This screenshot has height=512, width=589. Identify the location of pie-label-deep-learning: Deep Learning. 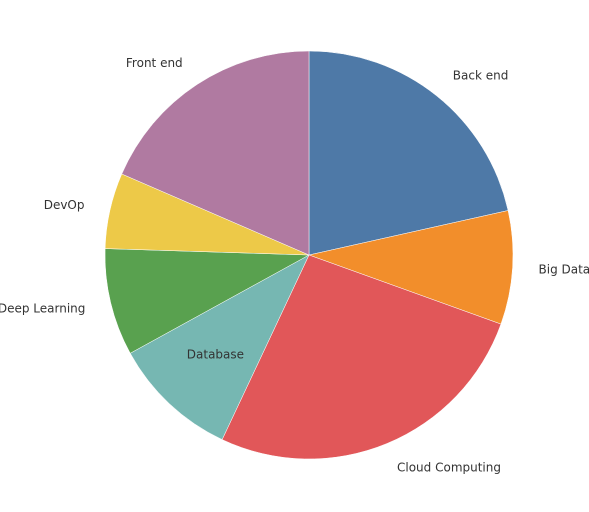
(42, 309).